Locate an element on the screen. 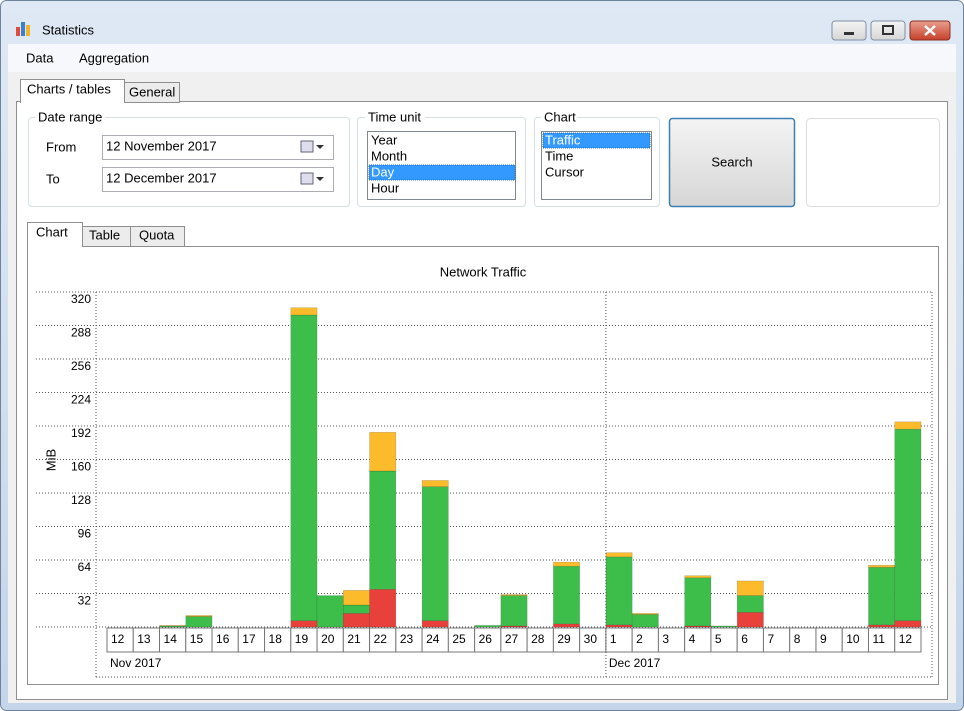 Image resolution: width=964 pixels, height=711 pixels. y-tick-label: 192 is located at coordinates (81, 433).